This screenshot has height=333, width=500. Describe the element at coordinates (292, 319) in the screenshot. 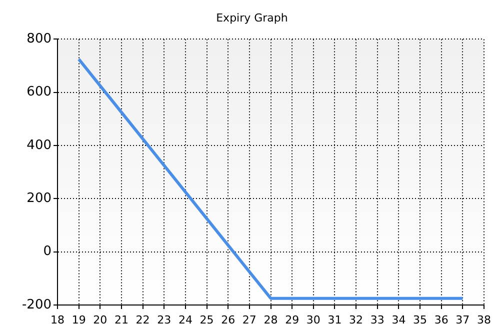

I see `x-tick-label: 29` at that location.